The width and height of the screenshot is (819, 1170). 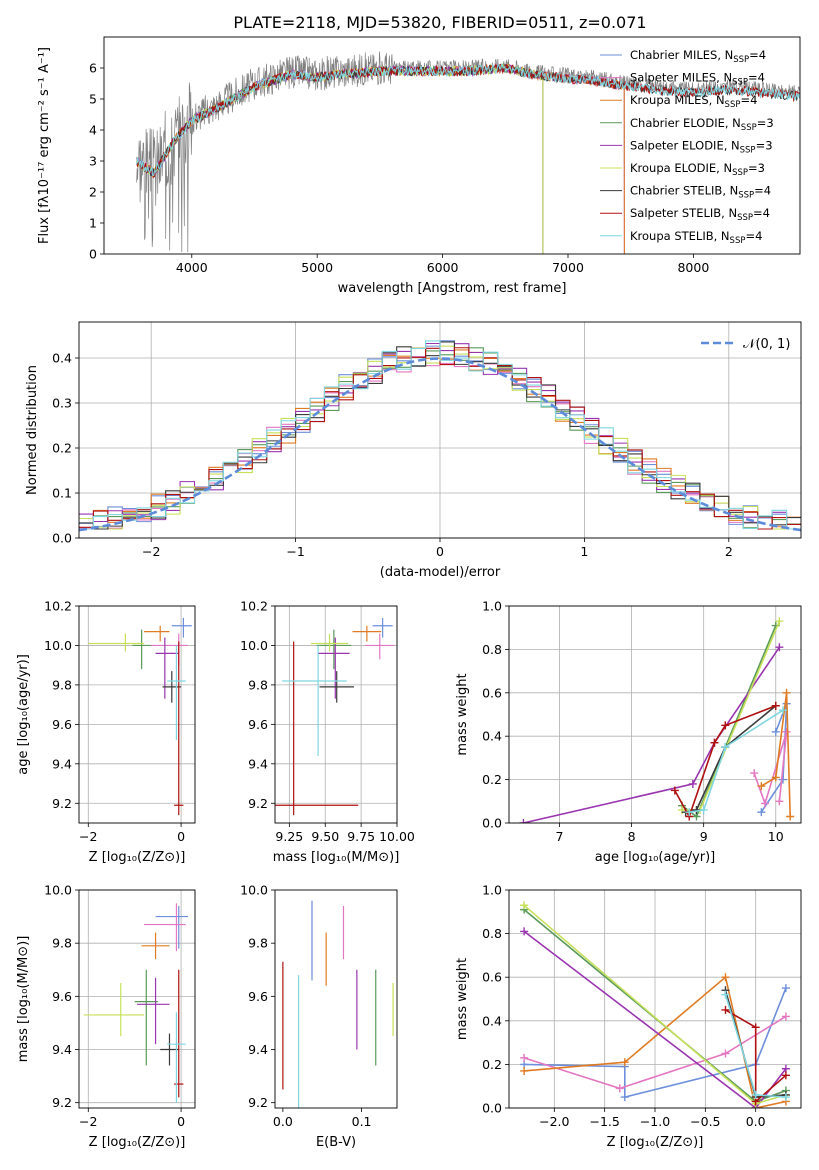 I want to click on y-axis-label: mass weight, so click(x=462, y=999).